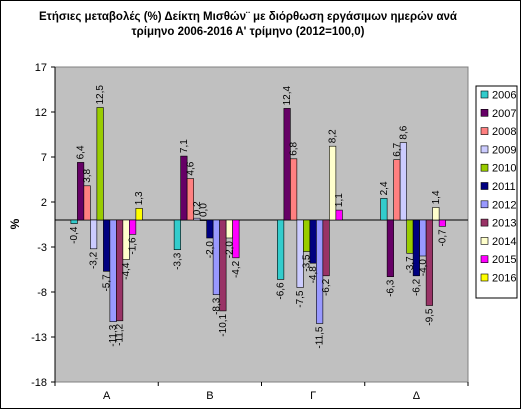 The image size is (521, 409). Describe the element at coordinates (107, 396) in the screenshot. I see `x-category-label: Α` at that location.